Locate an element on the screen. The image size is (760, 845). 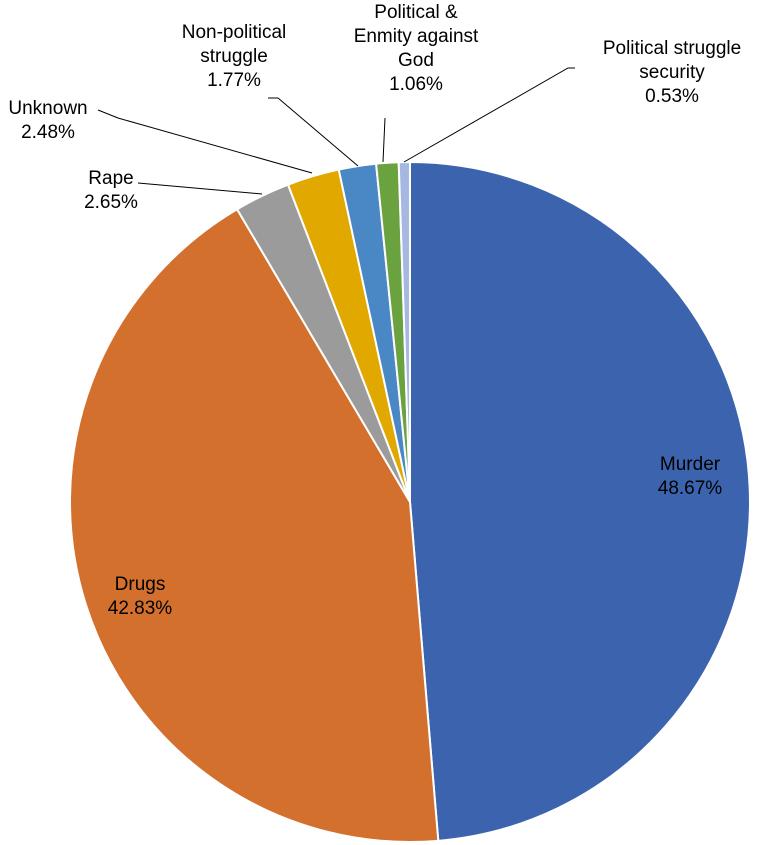
slice-name-political-enmity-against-god: Enmity against is located at coordinates (416, 36).